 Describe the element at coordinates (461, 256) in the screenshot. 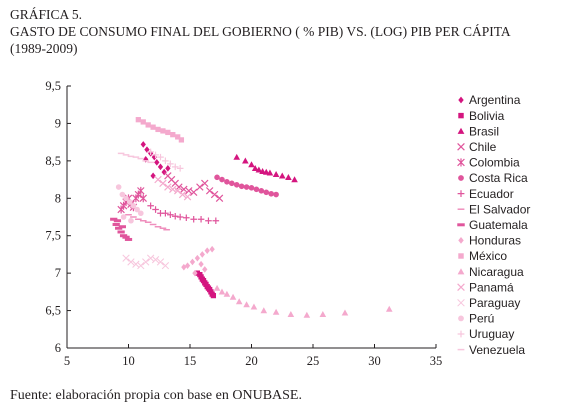

I see `legend-marker-mexico` at that location.